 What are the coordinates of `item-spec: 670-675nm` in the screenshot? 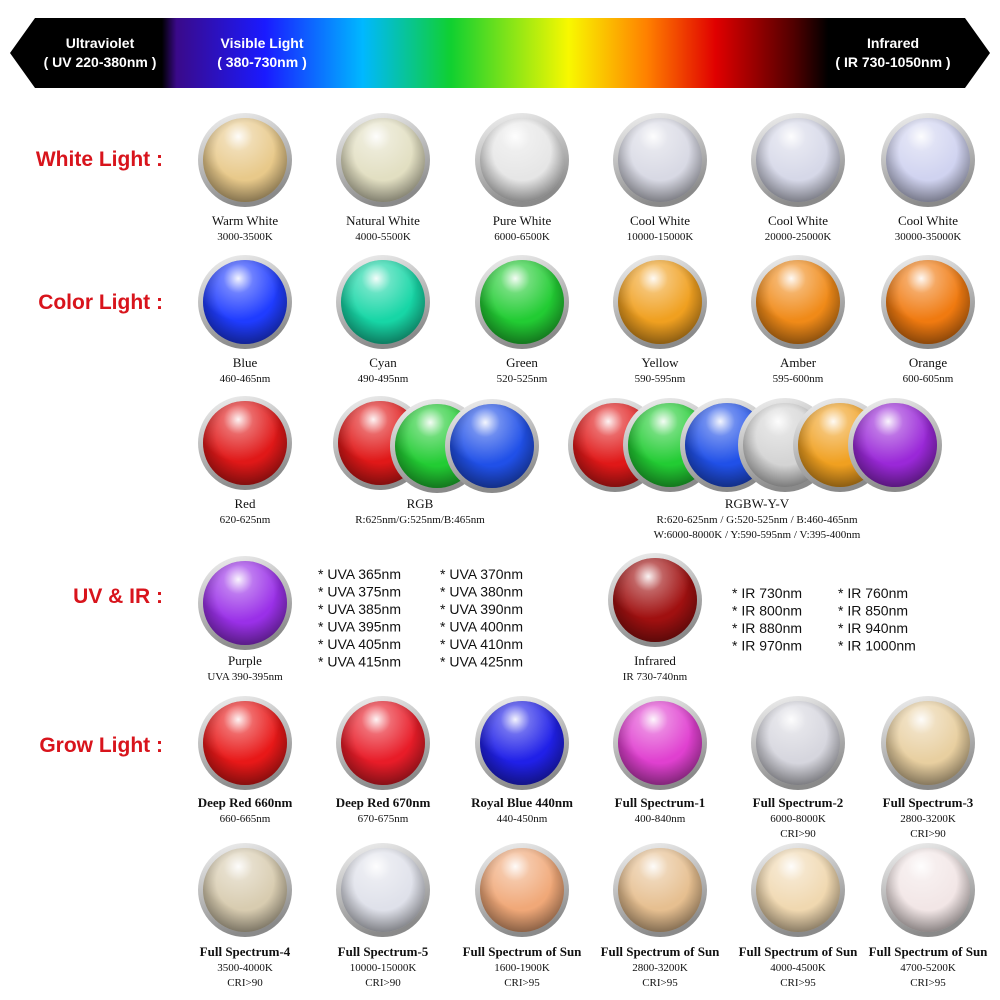 It's located at (383, 819).